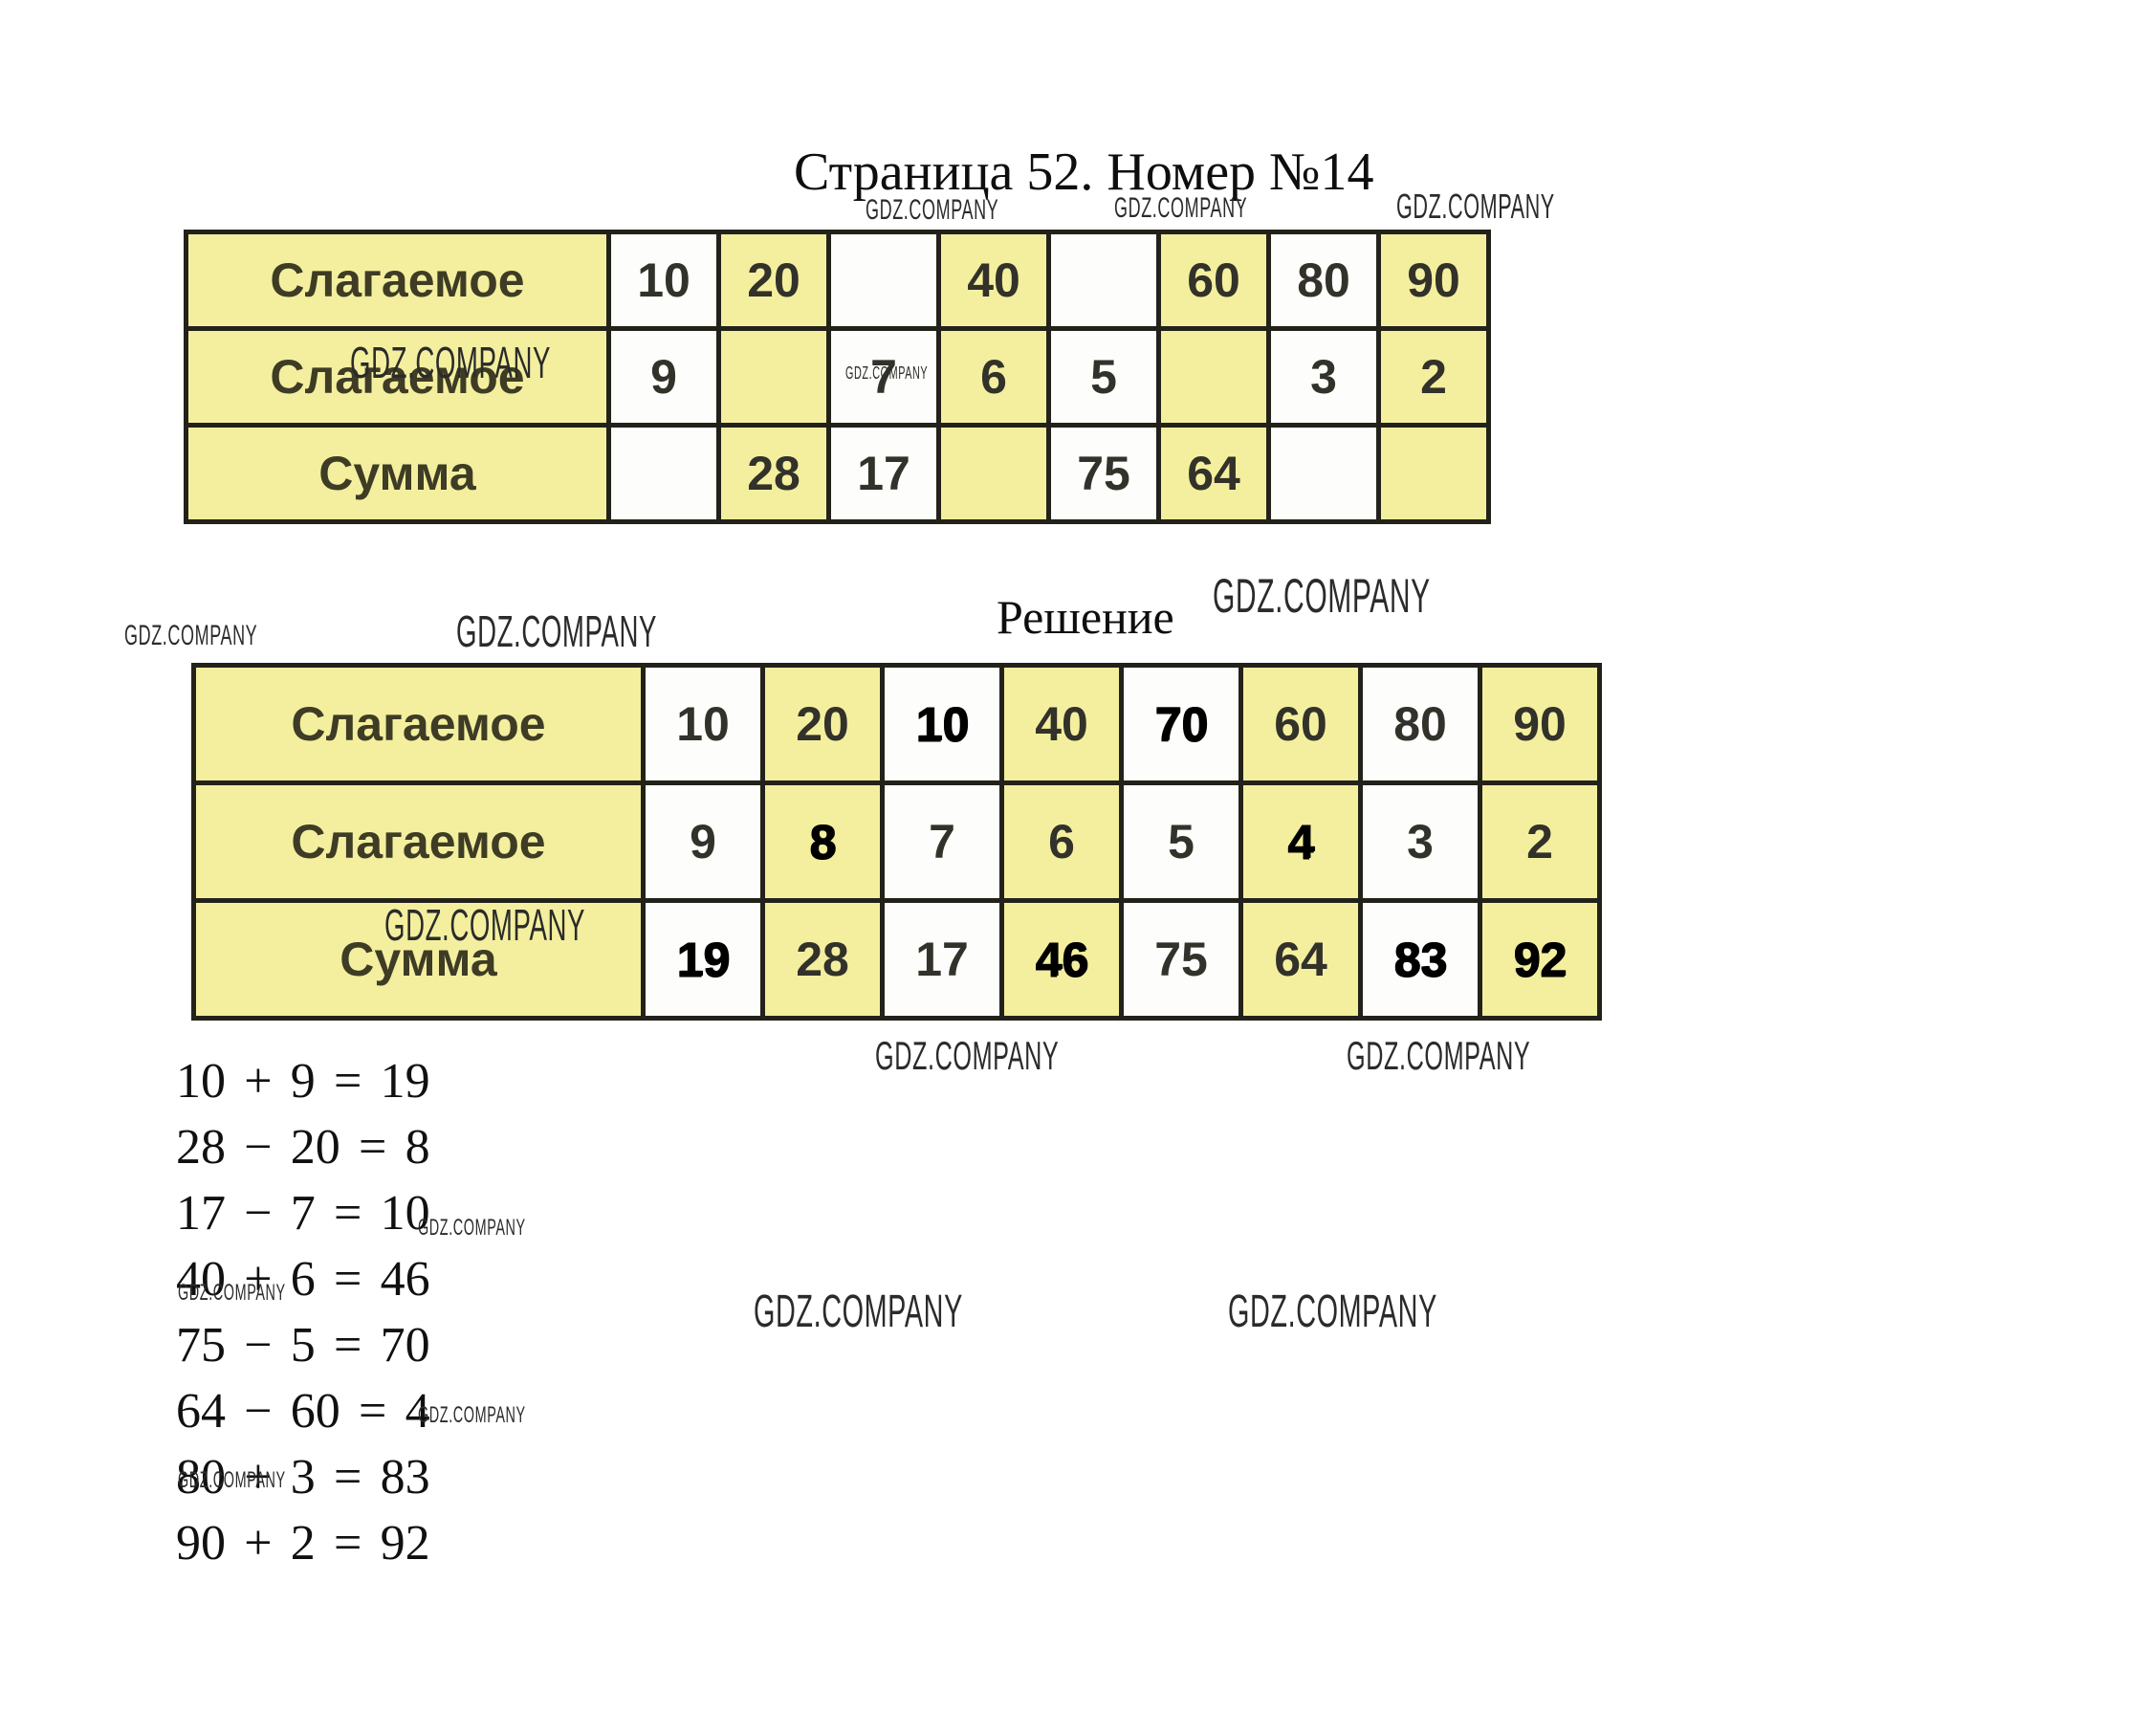  I want to click on answer-cell: 4, so click(1300, 841).